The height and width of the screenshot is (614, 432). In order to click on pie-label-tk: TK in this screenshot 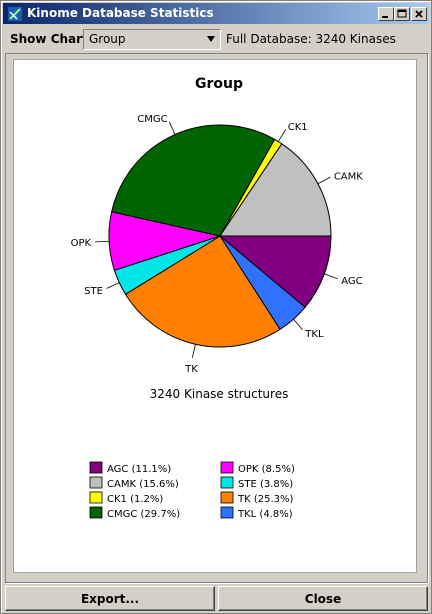, I will do `click(191, 369)`.